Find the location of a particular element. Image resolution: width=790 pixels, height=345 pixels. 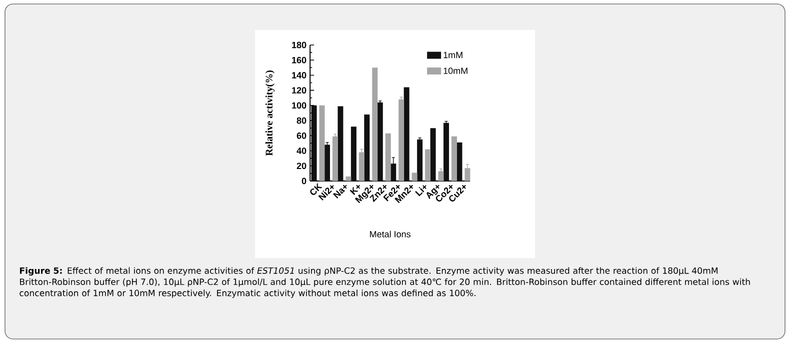

y-tick-label: 100 is located at coordinates (299, 105).